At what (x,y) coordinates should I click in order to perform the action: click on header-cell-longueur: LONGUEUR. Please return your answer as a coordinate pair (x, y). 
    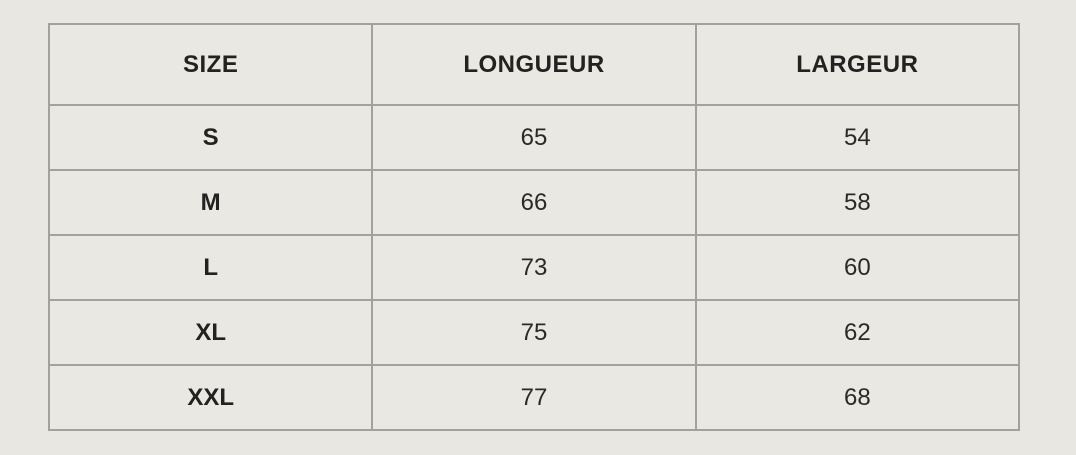
    Looking at the image, I should click on (534, 64).